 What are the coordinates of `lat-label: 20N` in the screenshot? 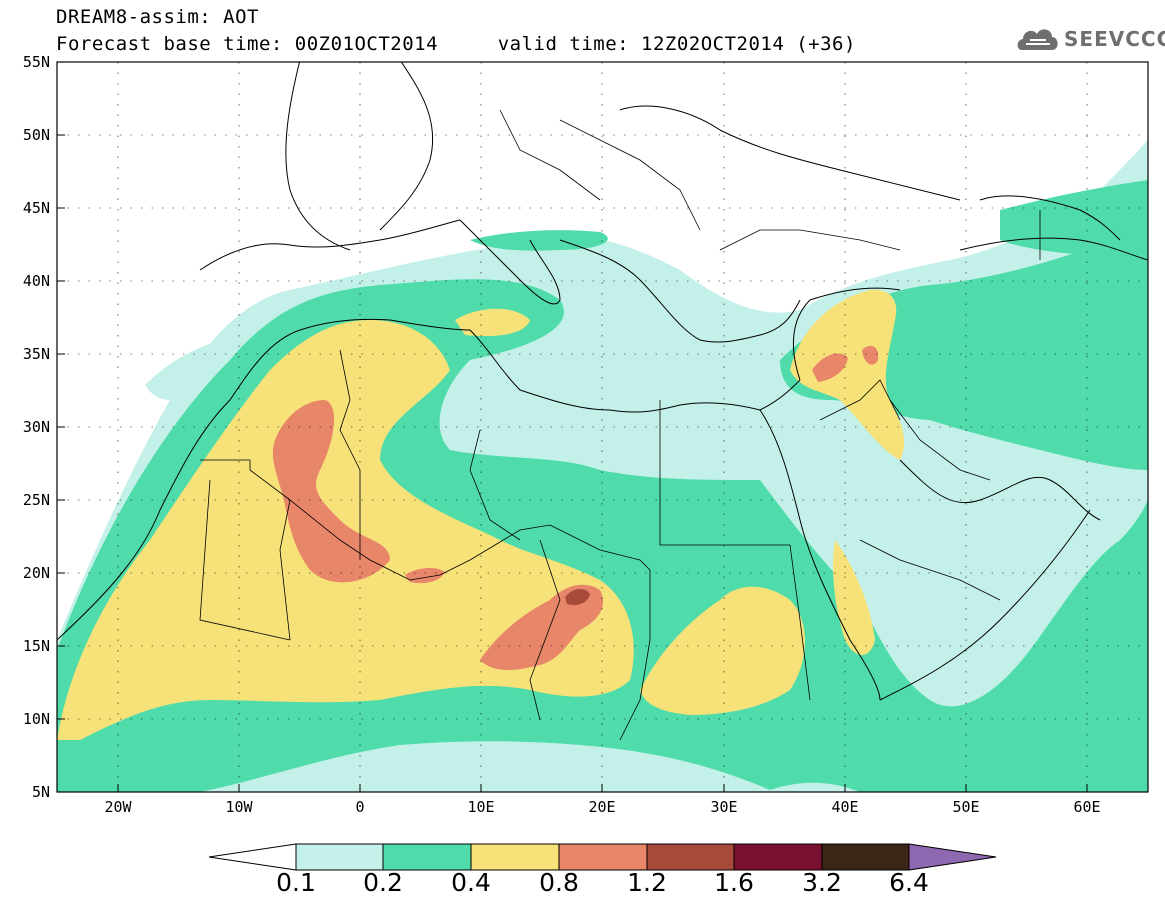 It's located at (36, 573).